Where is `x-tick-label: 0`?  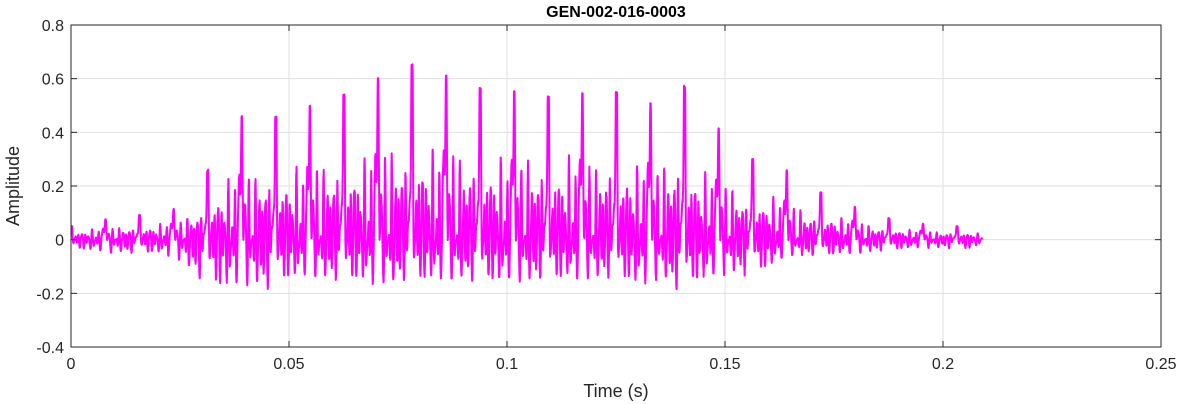 x-tick-label: 0 is located at coordinates (71, 364).